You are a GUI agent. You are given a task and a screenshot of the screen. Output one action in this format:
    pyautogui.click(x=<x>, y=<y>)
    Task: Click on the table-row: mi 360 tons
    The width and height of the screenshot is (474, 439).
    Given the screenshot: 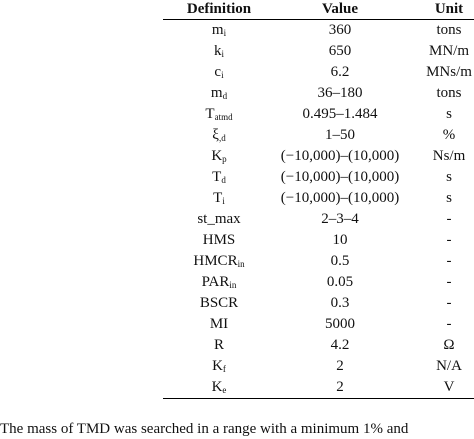 What is the action you would take?
    pyautogui.click(x=318, y=31)
    